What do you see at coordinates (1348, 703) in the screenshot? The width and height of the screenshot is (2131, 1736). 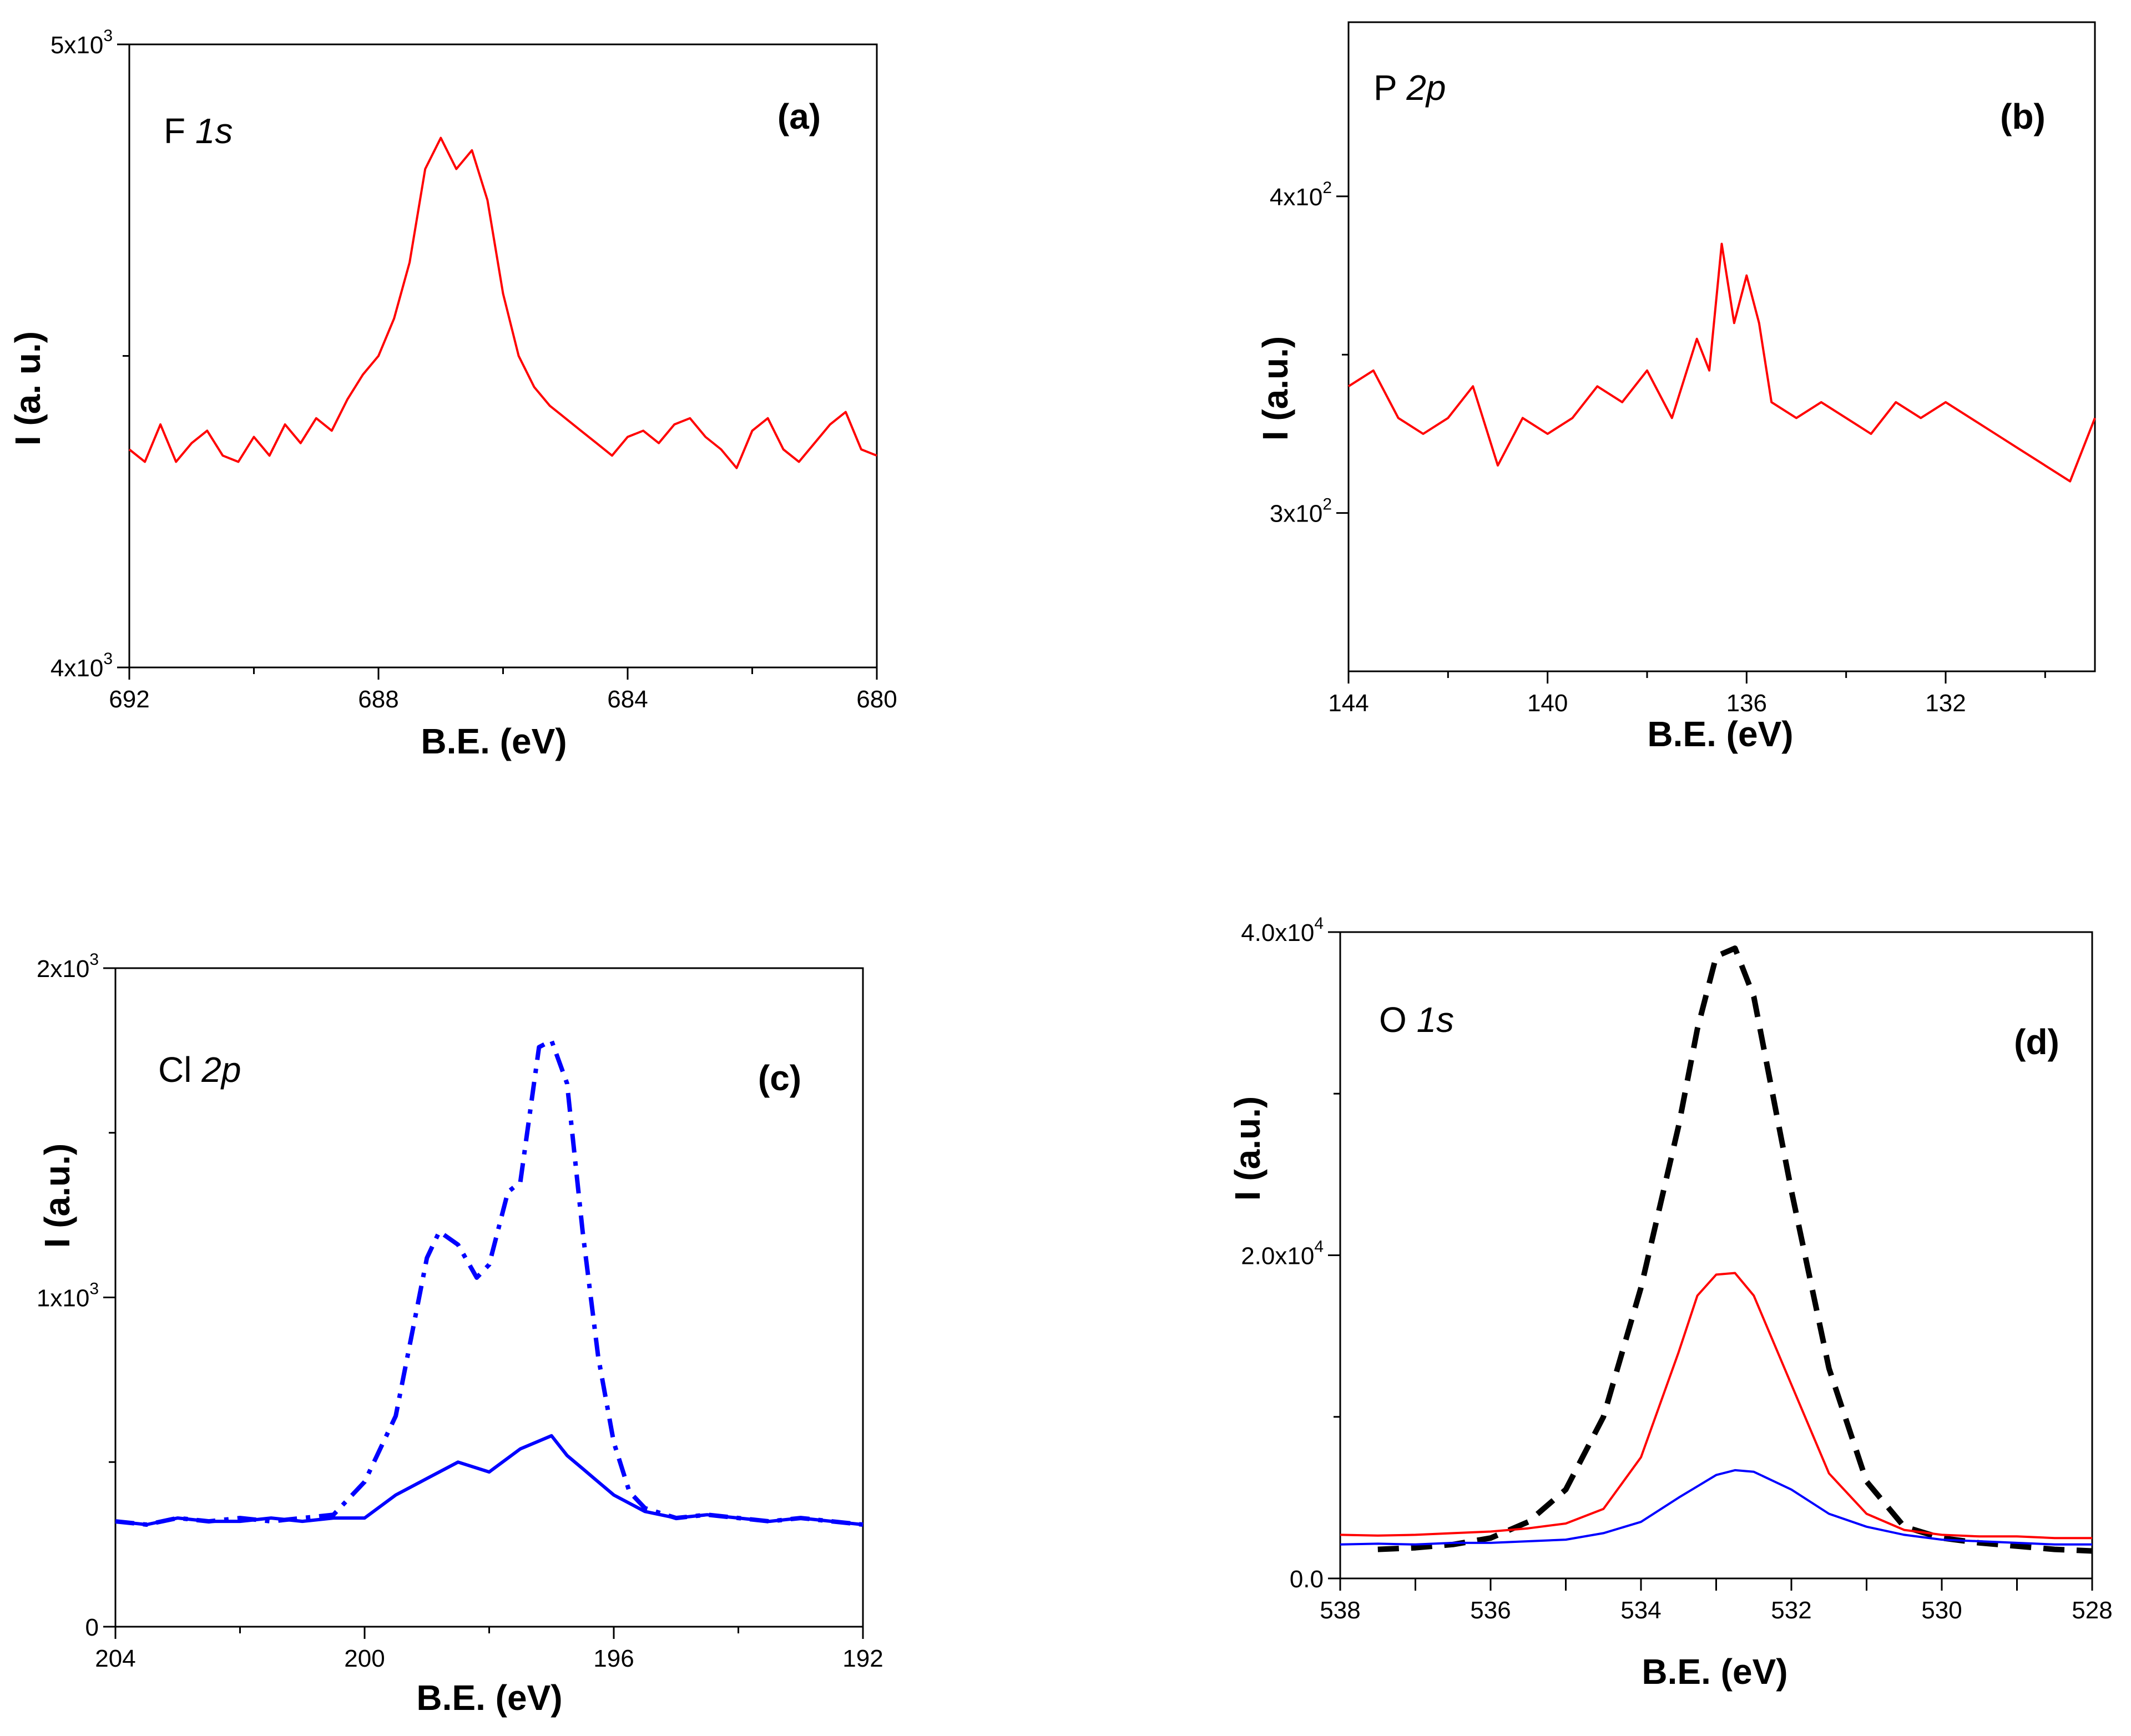 I see `x-tick-label: 144` at bounding box center [1348, 703].